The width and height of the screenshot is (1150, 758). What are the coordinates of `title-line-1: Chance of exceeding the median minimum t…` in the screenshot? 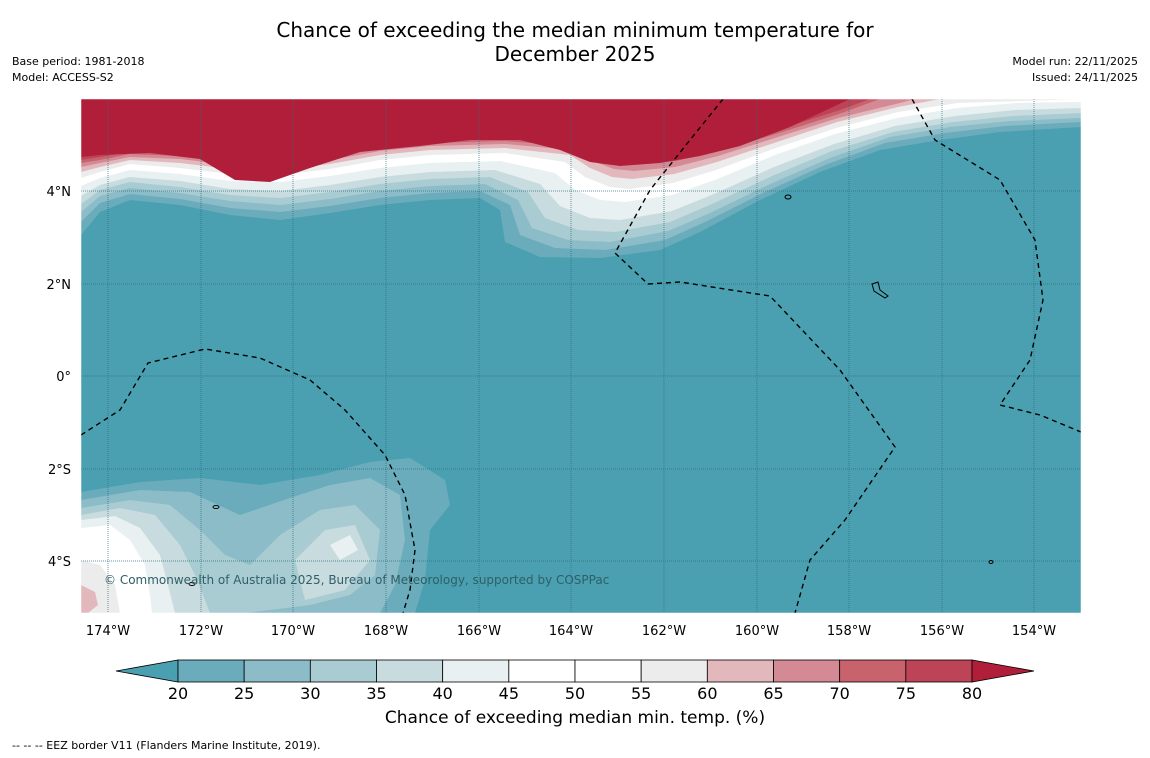 It's located at (575, 30).